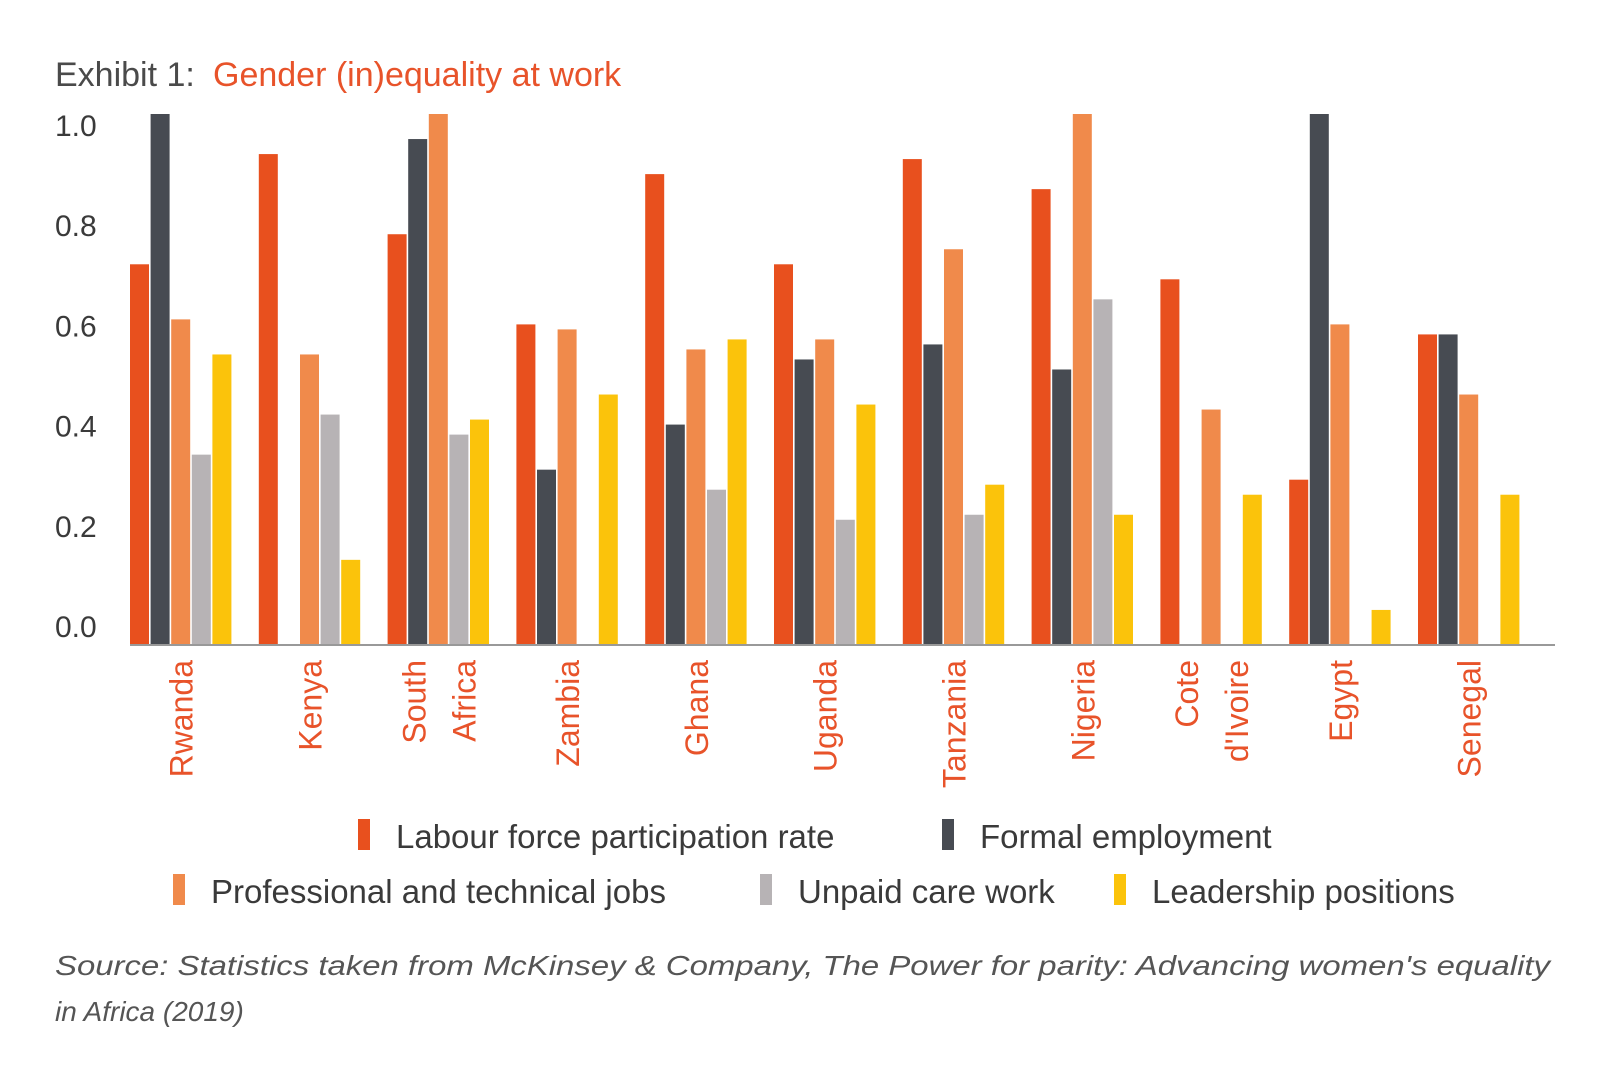 The height and width of the screenshot is (1086, 1600). What do you see at coordinates (1303, 891) in the screenshot?
I see `legend-label: Leadership positions` at bounding box center [1303, 891].